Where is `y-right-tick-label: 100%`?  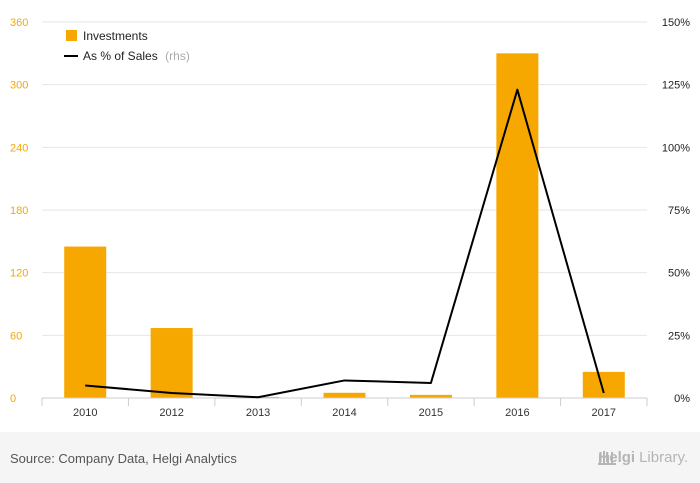 y-right-tick-label: 100% is located at coordinates (676, 148).